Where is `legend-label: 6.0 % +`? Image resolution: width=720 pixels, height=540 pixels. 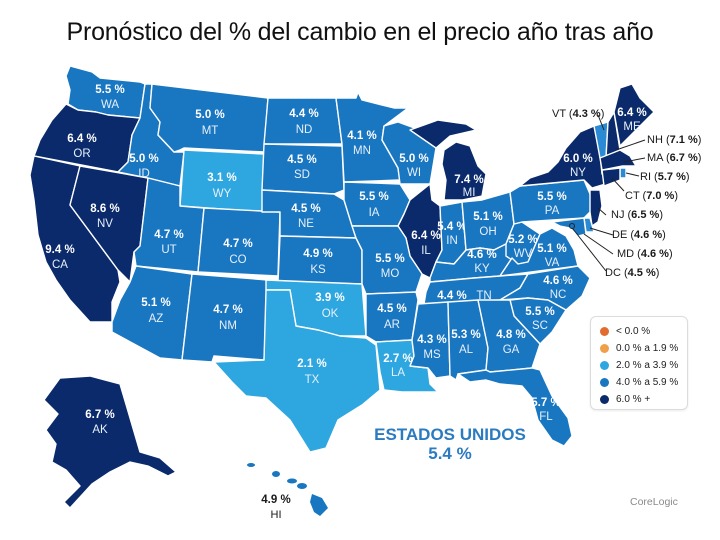 legend-label: 6.0 % + is located at coordinates (633, 399).